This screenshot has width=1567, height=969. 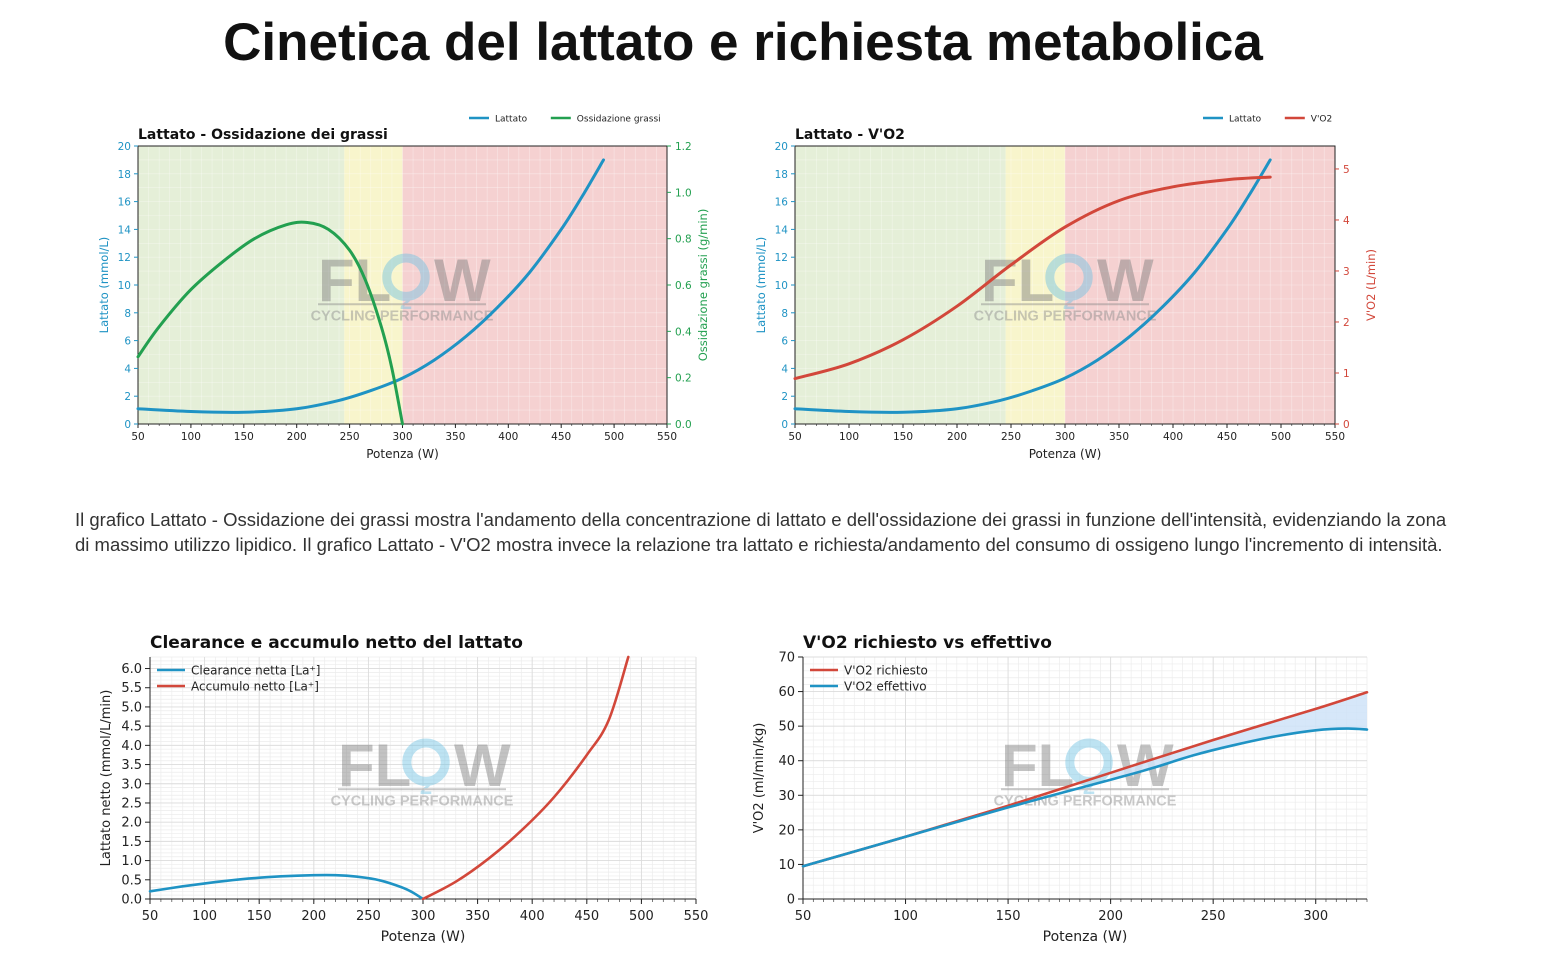 What do you see at coordinates (683, 286) in the screenshot?
I see `y2-tick-label: 0.6` at bounding box center [683, 286].